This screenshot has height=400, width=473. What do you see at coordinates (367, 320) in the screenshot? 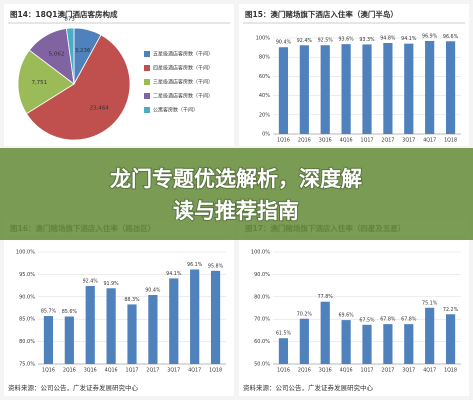
I see `value-label: 67.5%` at bounding box center [367, 320].